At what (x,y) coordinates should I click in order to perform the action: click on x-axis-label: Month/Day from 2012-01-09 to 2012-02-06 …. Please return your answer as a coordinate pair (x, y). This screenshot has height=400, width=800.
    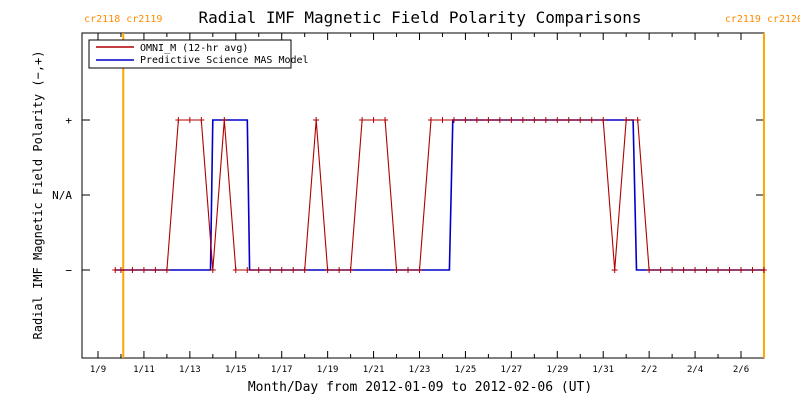
    Looking at the image, I should click on (420, 387).